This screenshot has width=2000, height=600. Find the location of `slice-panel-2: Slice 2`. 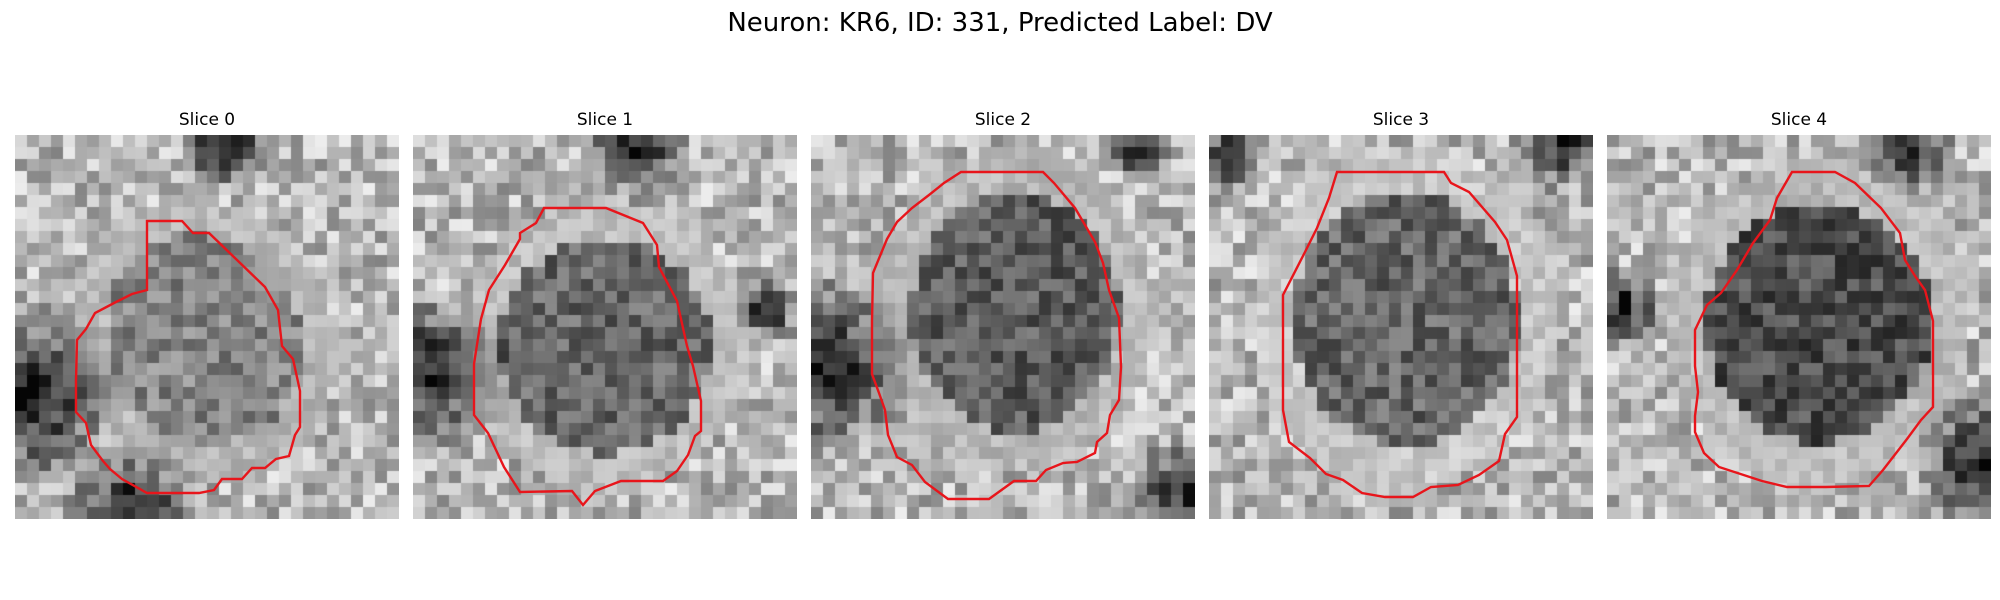

slice-panel-2: Slice 2 is located at coordinates (1003, 313).